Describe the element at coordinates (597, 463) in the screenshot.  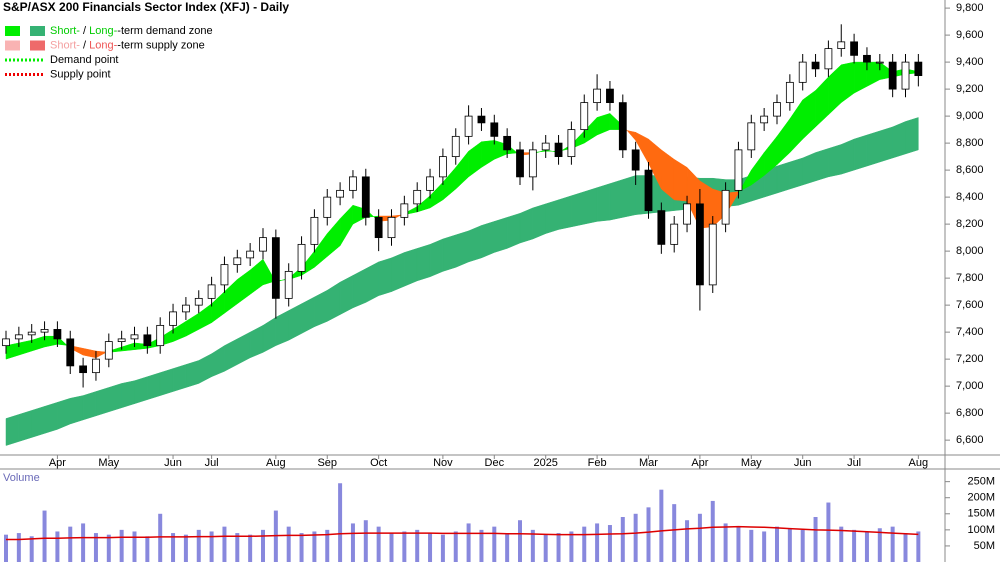
I see `x-tick-label: Feb` at that location.